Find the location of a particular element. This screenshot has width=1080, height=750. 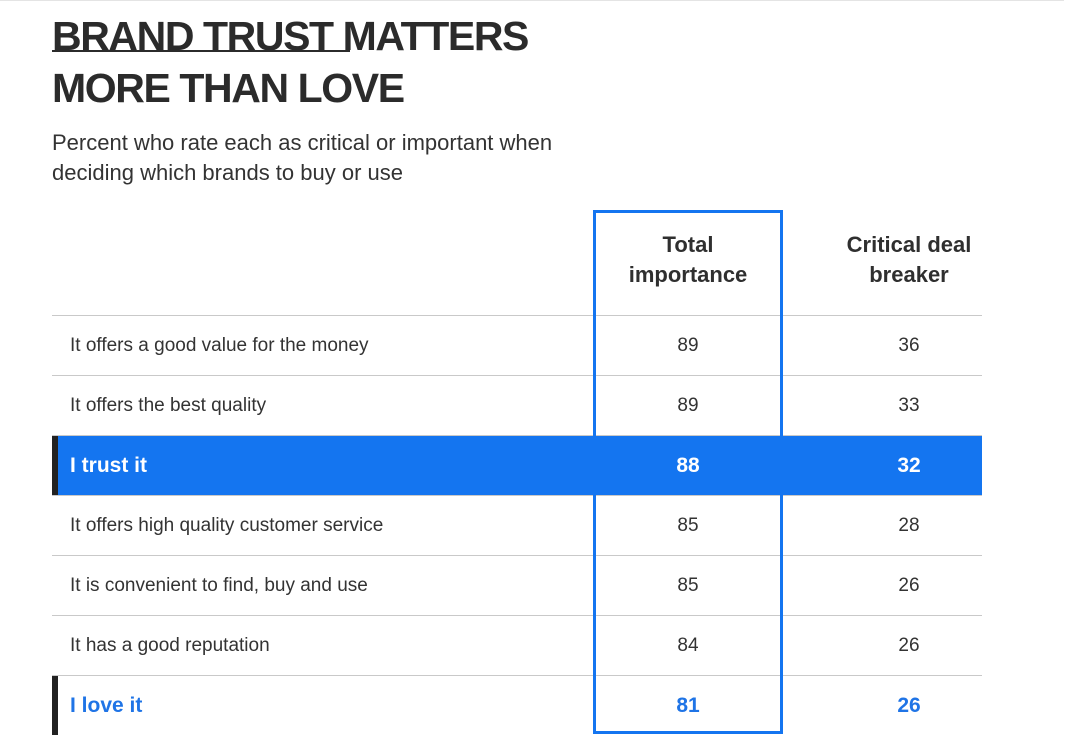

critical-deal-breaker-value: 28 is located at coordinates (909, 525).